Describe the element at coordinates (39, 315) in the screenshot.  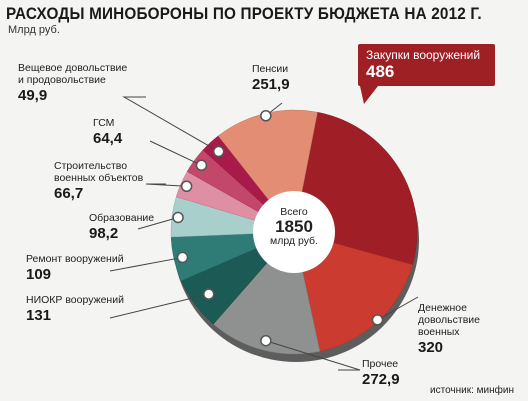
I see `slice-value-3: 131` at that location.